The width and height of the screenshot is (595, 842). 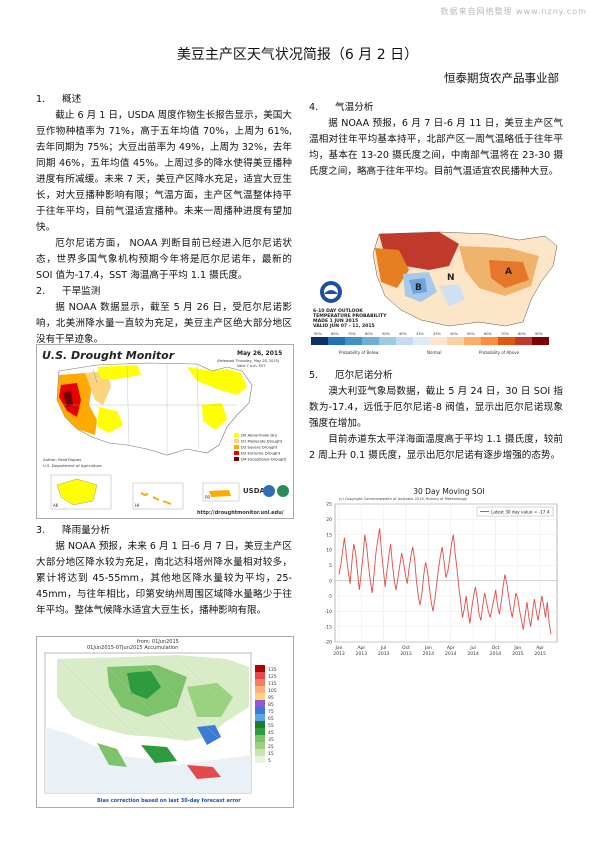 I want to click on legend-label-d2: D2 Severe Drought, so click(x=259, y=447).